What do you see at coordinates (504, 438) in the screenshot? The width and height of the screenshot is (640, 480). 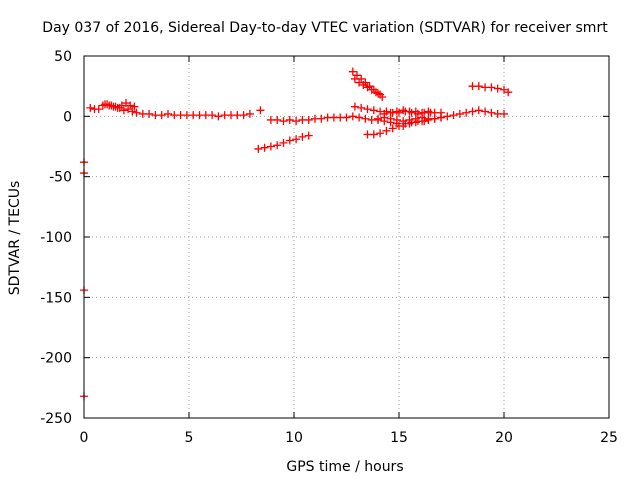 I see `x-tick-label: 20` at bounding box center [504, 438].